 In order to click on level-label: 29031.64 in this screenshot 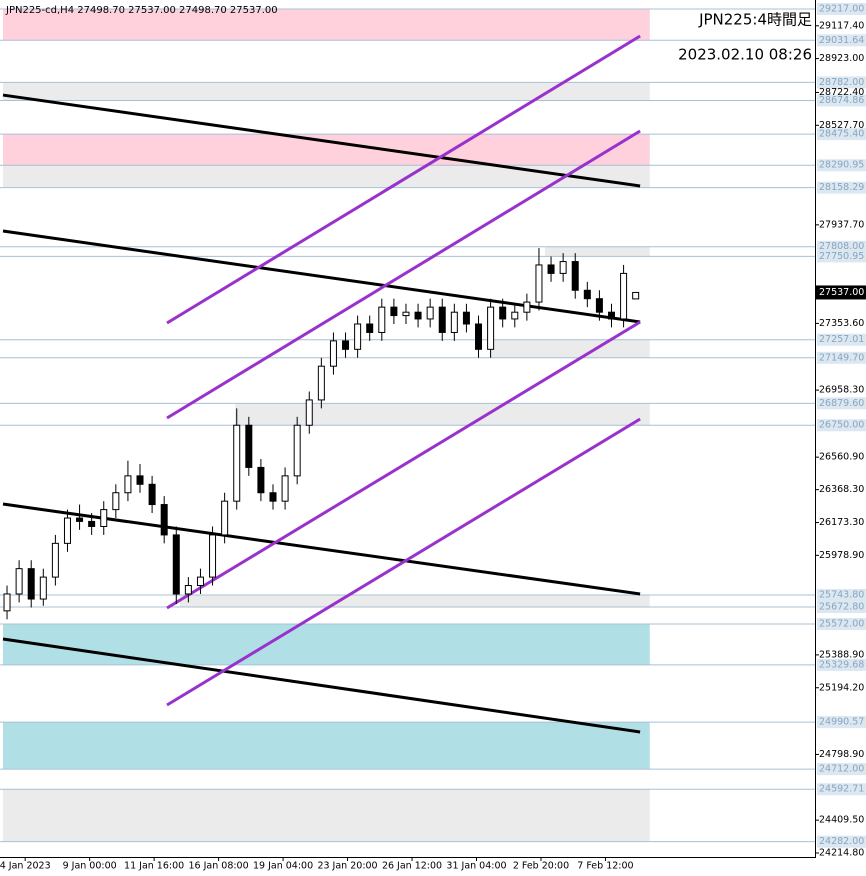, I will do `click(841, 40)`.